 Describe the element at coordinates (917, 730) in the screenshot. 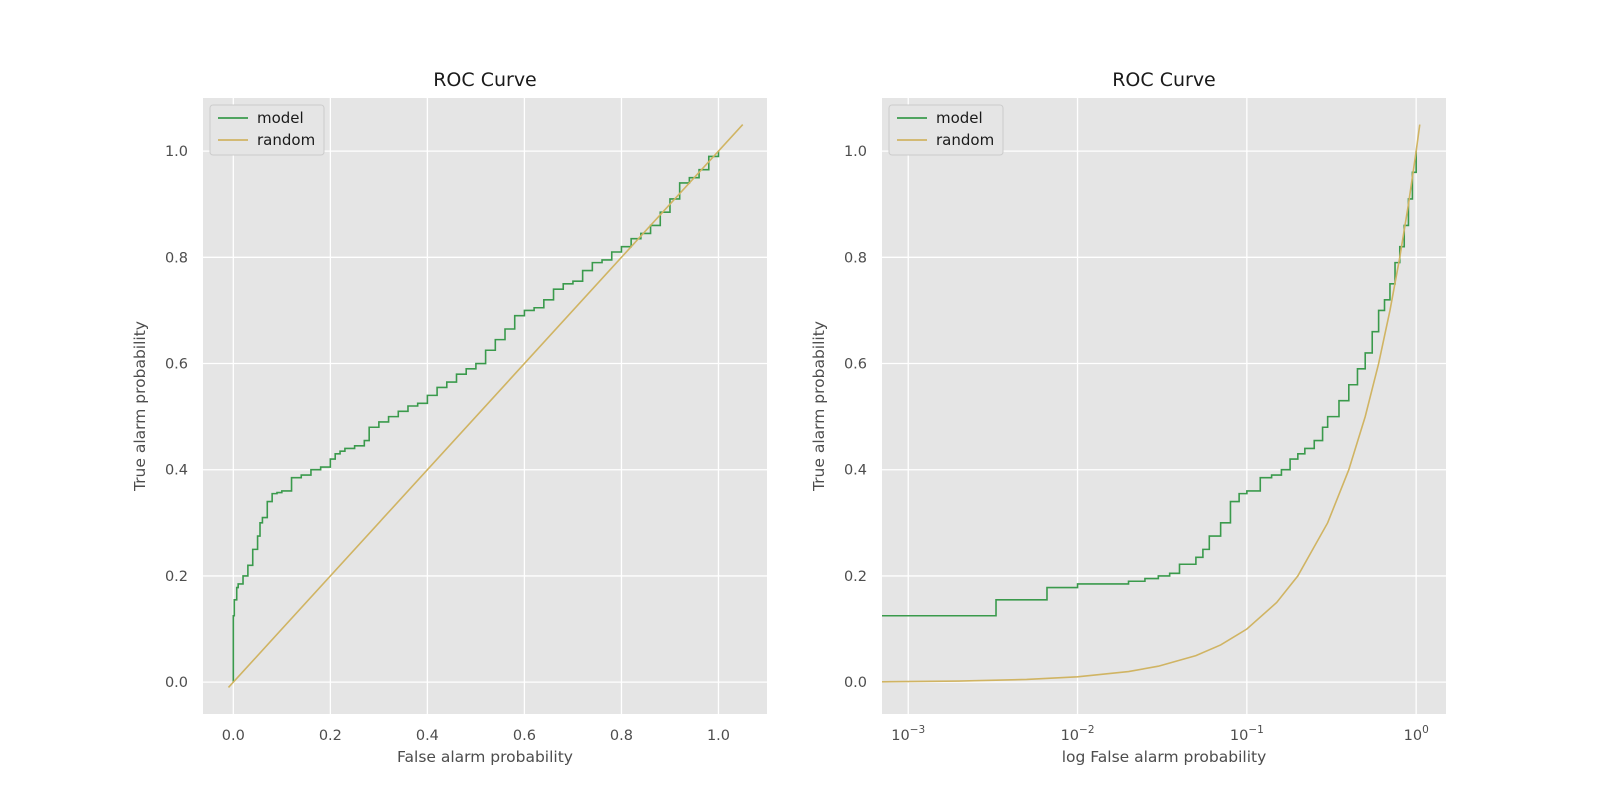

I see `x-tick-exponent: −3` at that location.